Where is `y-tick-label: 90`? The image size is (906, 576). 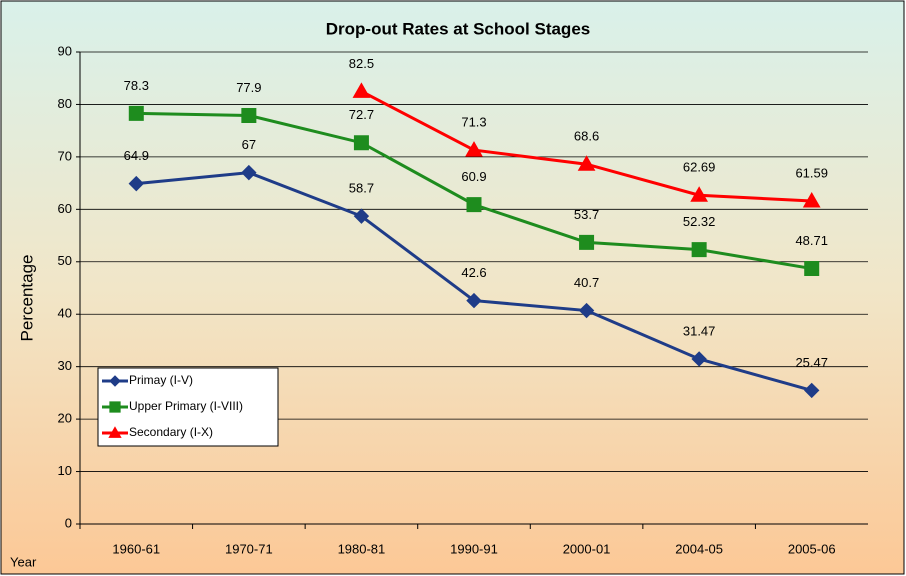
y-tick-label: 90 is located at coordinates (65, 50).